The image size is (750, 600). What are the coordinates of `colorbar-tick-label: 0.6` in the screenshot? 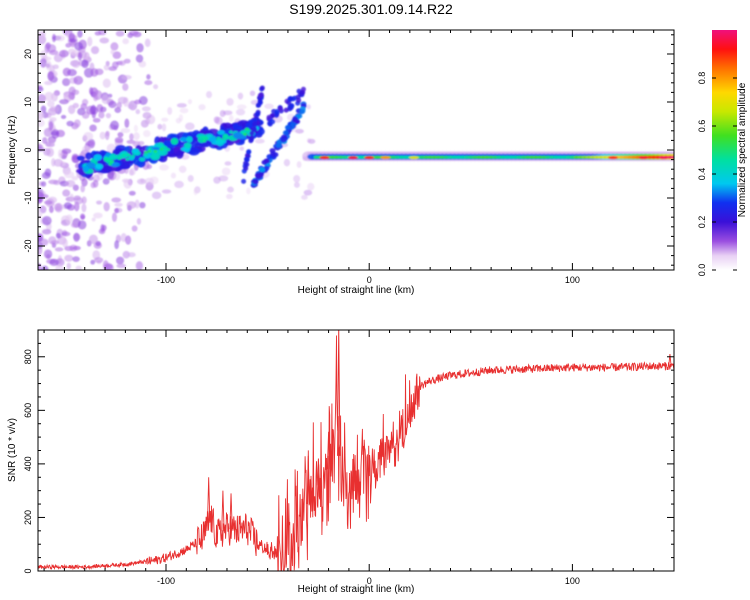 It's located at (702, 126).